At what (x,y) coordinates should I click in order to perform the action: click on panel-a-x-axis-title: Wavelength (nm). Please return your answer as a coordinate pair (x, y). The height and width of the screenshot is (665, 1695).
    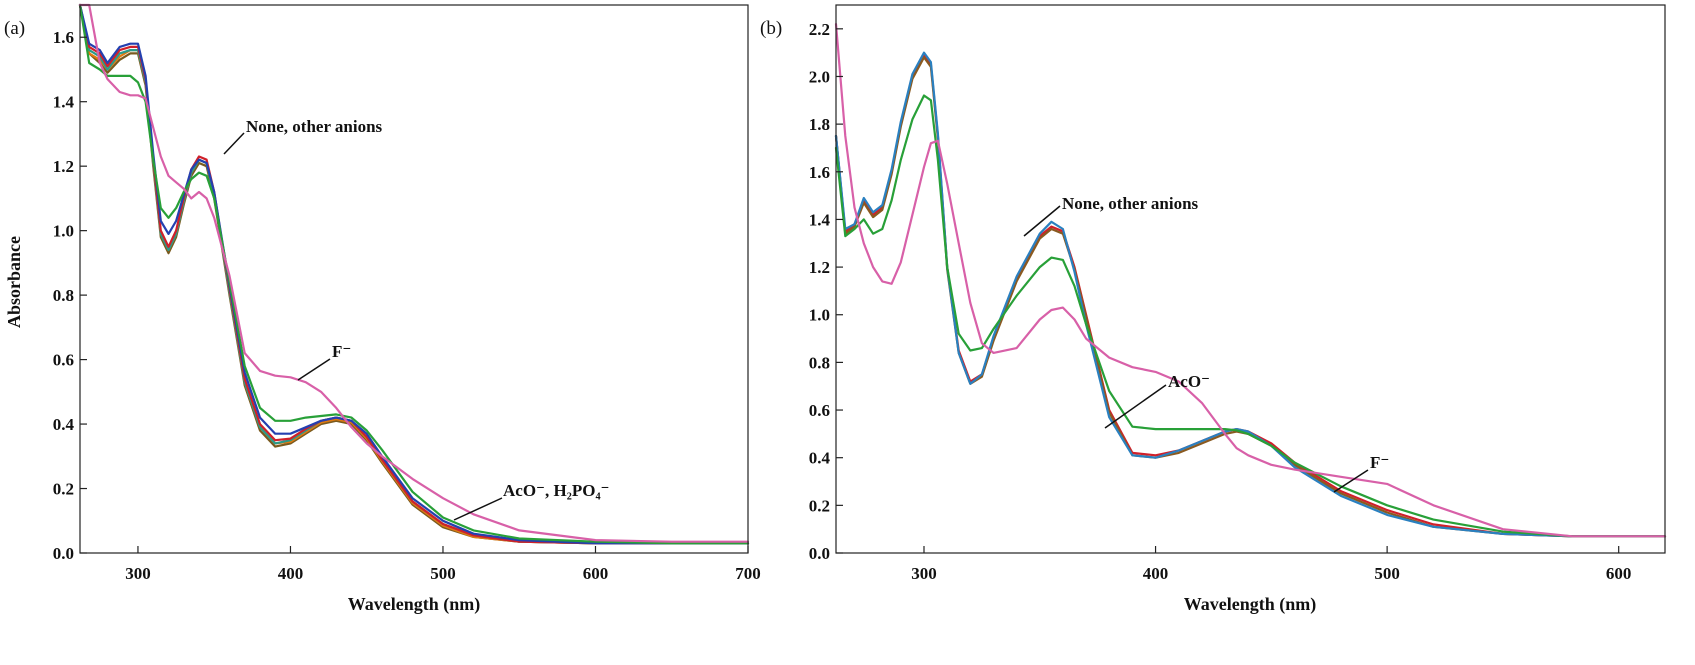
    Looking at the image, I should click on (414, 604).